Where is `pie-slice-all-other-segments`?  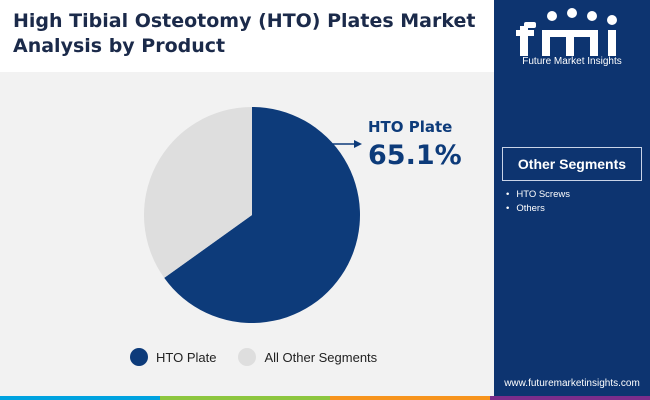
pie-slice-all-other-segments is located at coordinates (197, 192).